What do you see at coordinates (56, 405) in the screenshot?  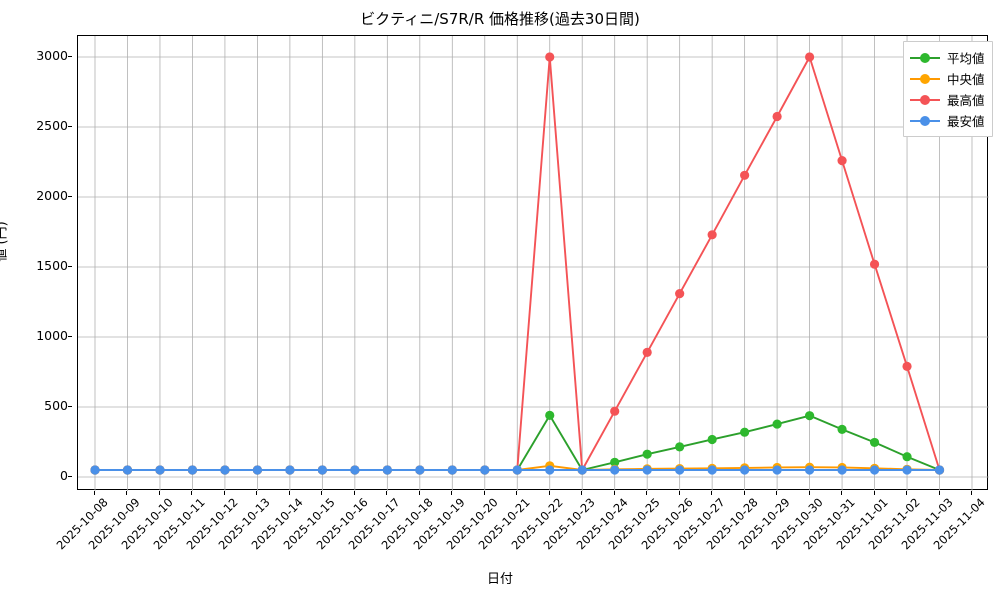 I see `y-tick-label: 500` at bounding box center [56, 405].